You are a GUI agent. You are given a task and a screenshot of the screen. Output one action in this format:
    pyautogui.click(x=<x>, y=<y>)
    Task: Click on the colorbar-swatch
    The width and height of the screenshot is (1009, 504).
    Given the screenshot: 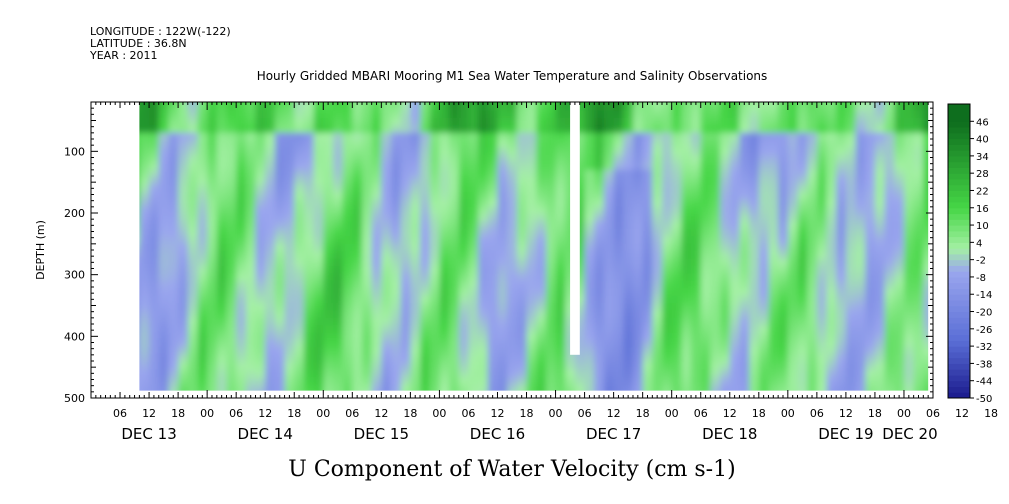 What is the action you would take?
    pyautogui.click(x=959, y=320)
    